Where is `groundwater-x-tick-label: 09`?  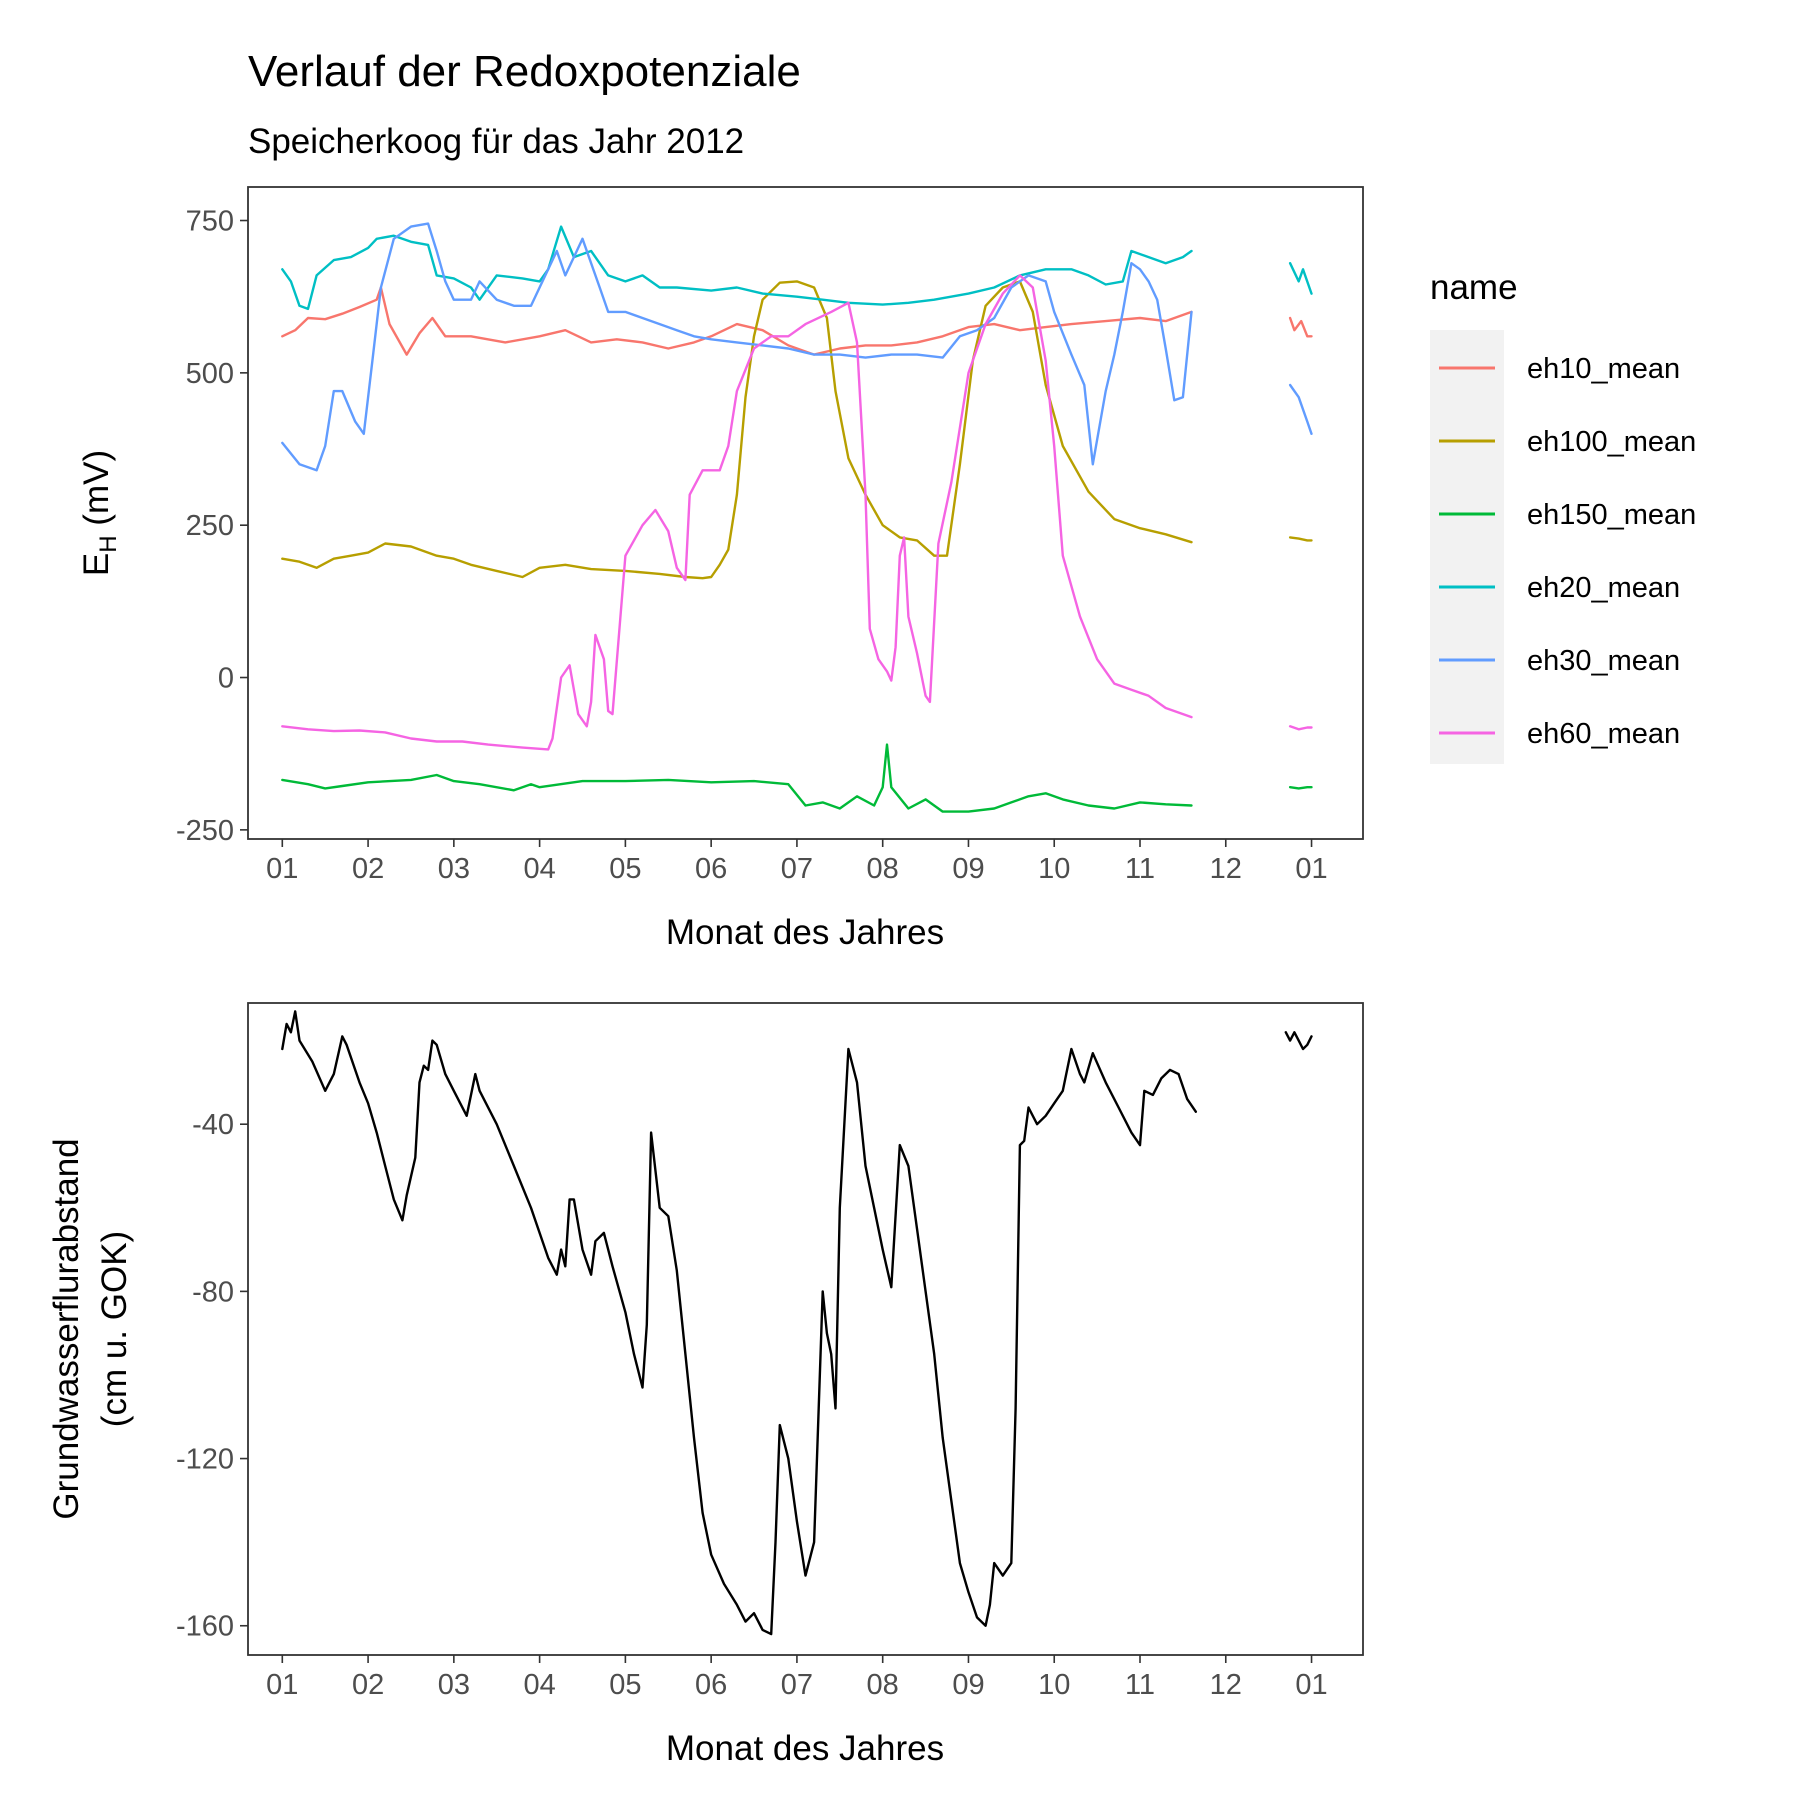 groundwater-x-tick-label: 09 is located at coordinates (968, 1685).